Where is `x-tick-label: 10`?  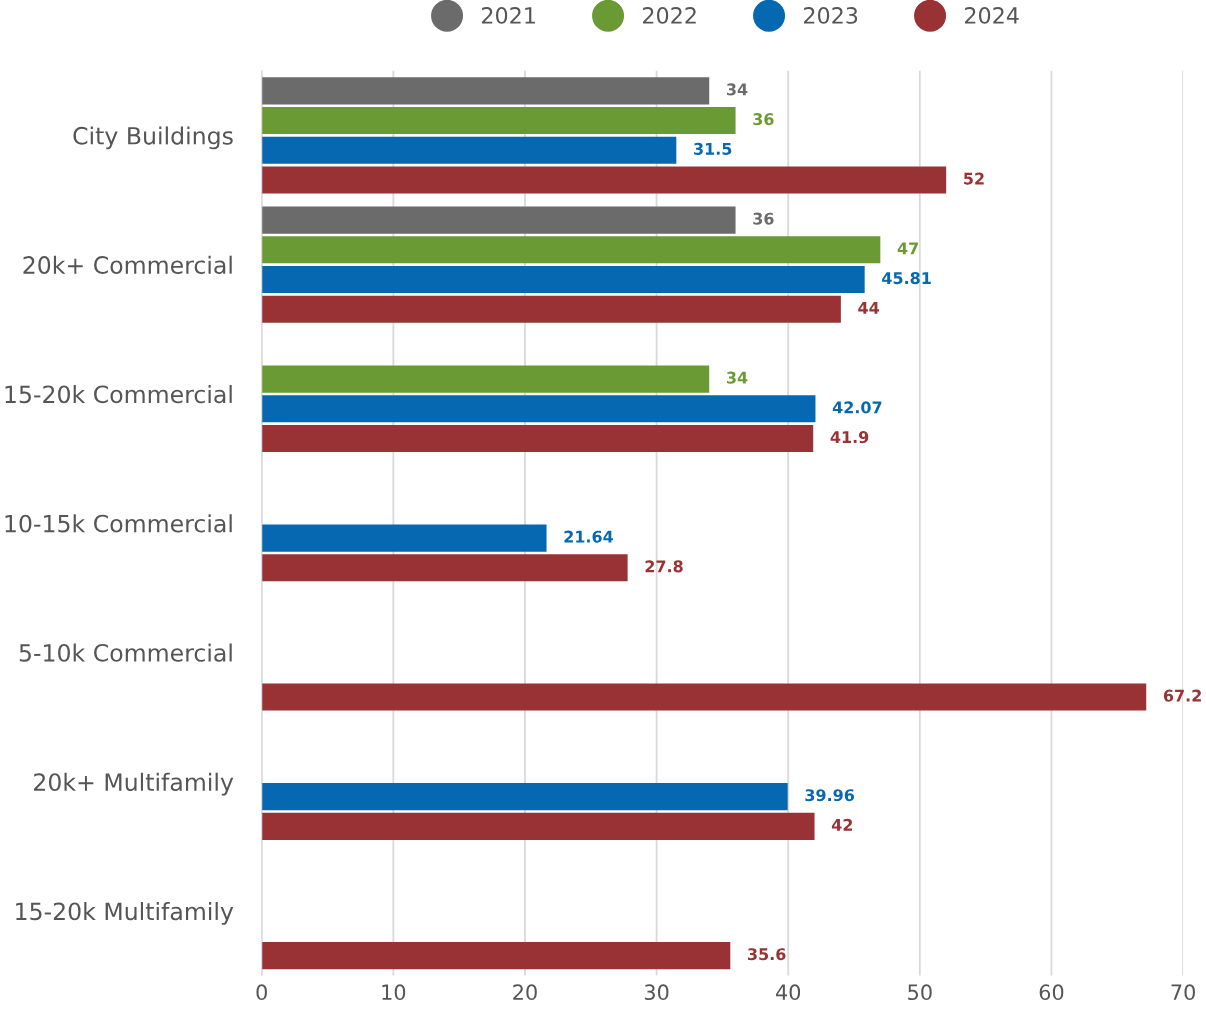 x-tick-label: 10 is located at coordinates (394, 992).